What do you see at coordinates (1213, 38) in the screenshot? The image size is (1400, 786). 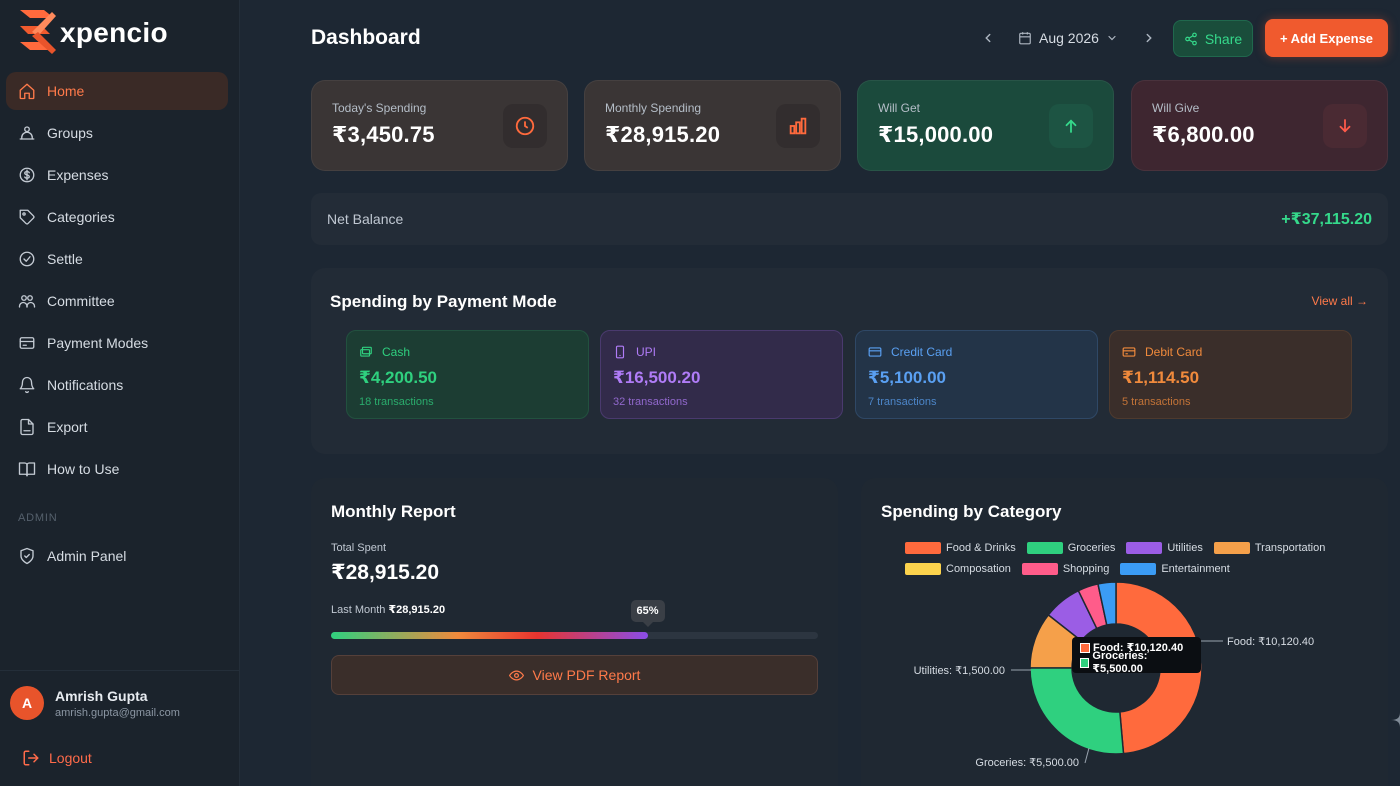 I see `share-button: Share` at bounding box center [1213, 38].